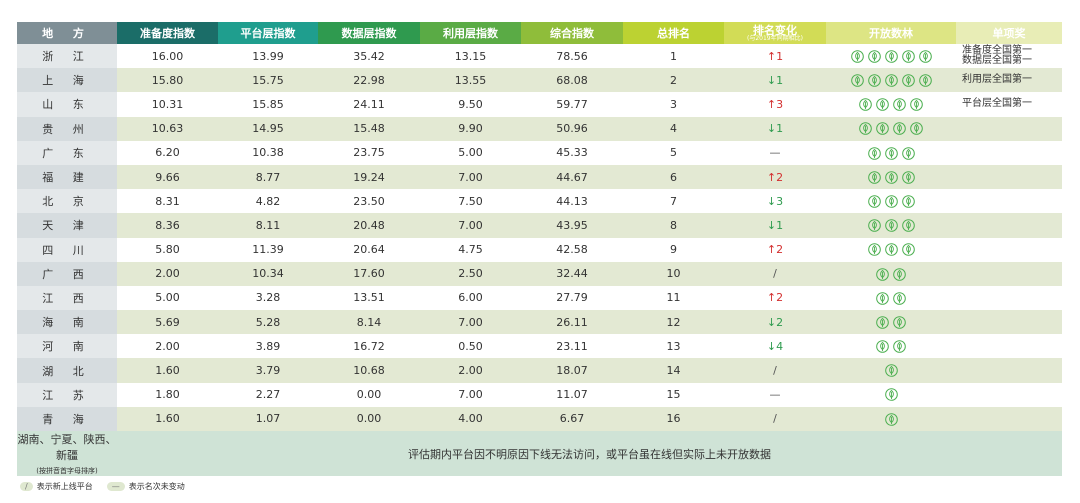 The height and width of the screenshot is (503, 1080). I want to click on awards-cell: 平台层全国第一, so click(1009, 104).